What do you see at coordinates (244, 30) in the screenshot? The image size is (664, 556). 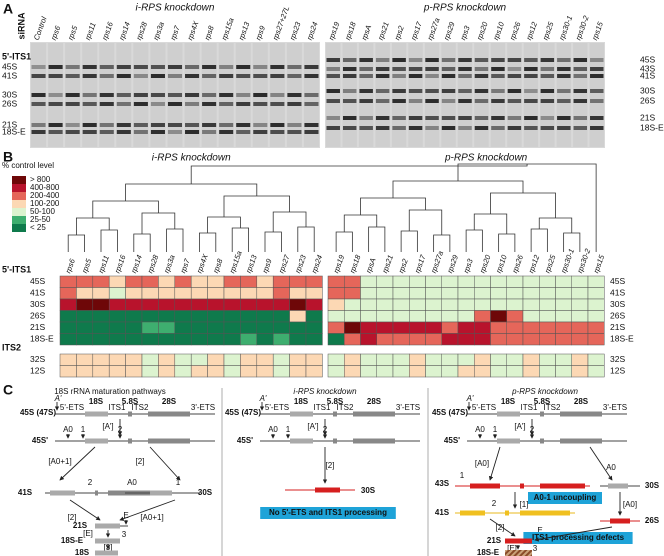 I see `lane-label: rps13` at bounding box center [244, 30].